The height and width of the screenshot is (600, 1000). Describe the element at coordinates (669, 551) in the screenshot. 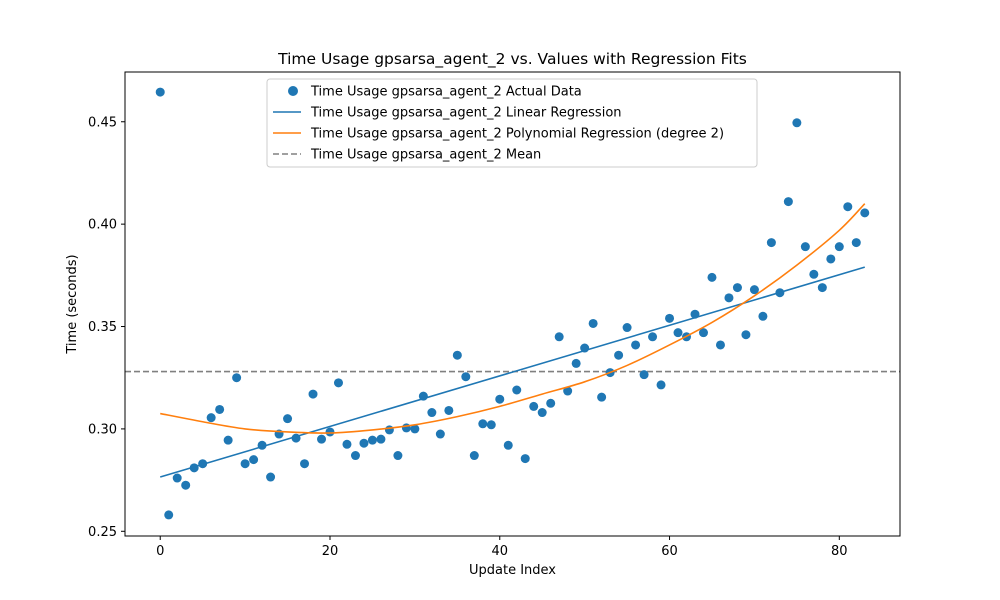

I see `x-tick-label: 60` at that location.